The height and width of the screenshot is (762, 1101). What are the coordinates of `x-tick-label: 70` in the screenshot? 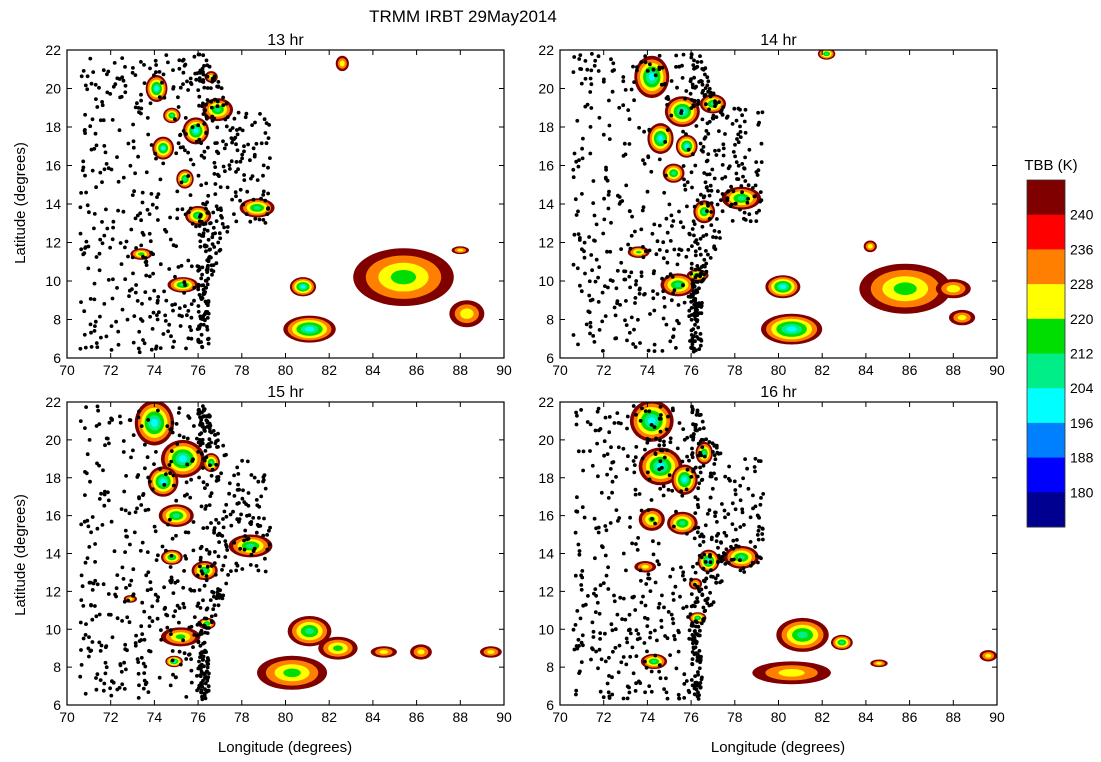 It's located at (560, 370).